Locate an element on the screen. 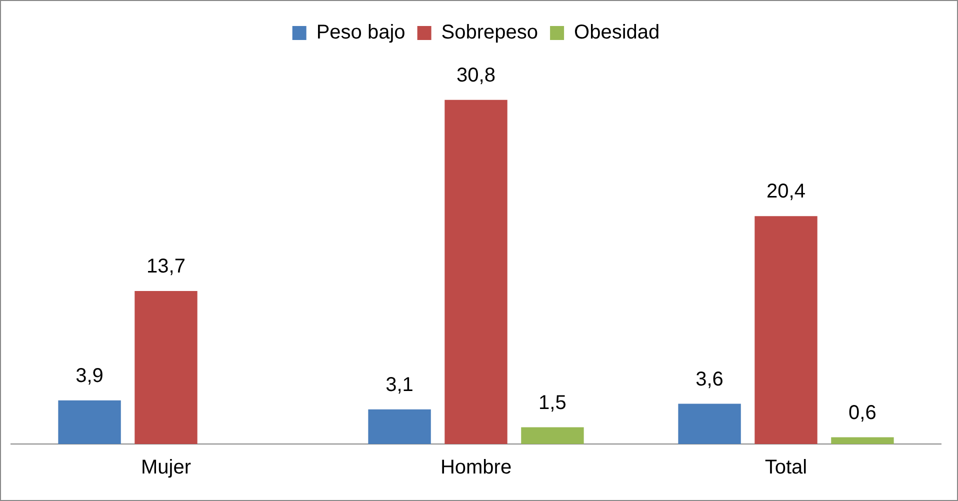 The image size is (958, 501). x-tick-label: Mujer is located at coordinates (166, 467).